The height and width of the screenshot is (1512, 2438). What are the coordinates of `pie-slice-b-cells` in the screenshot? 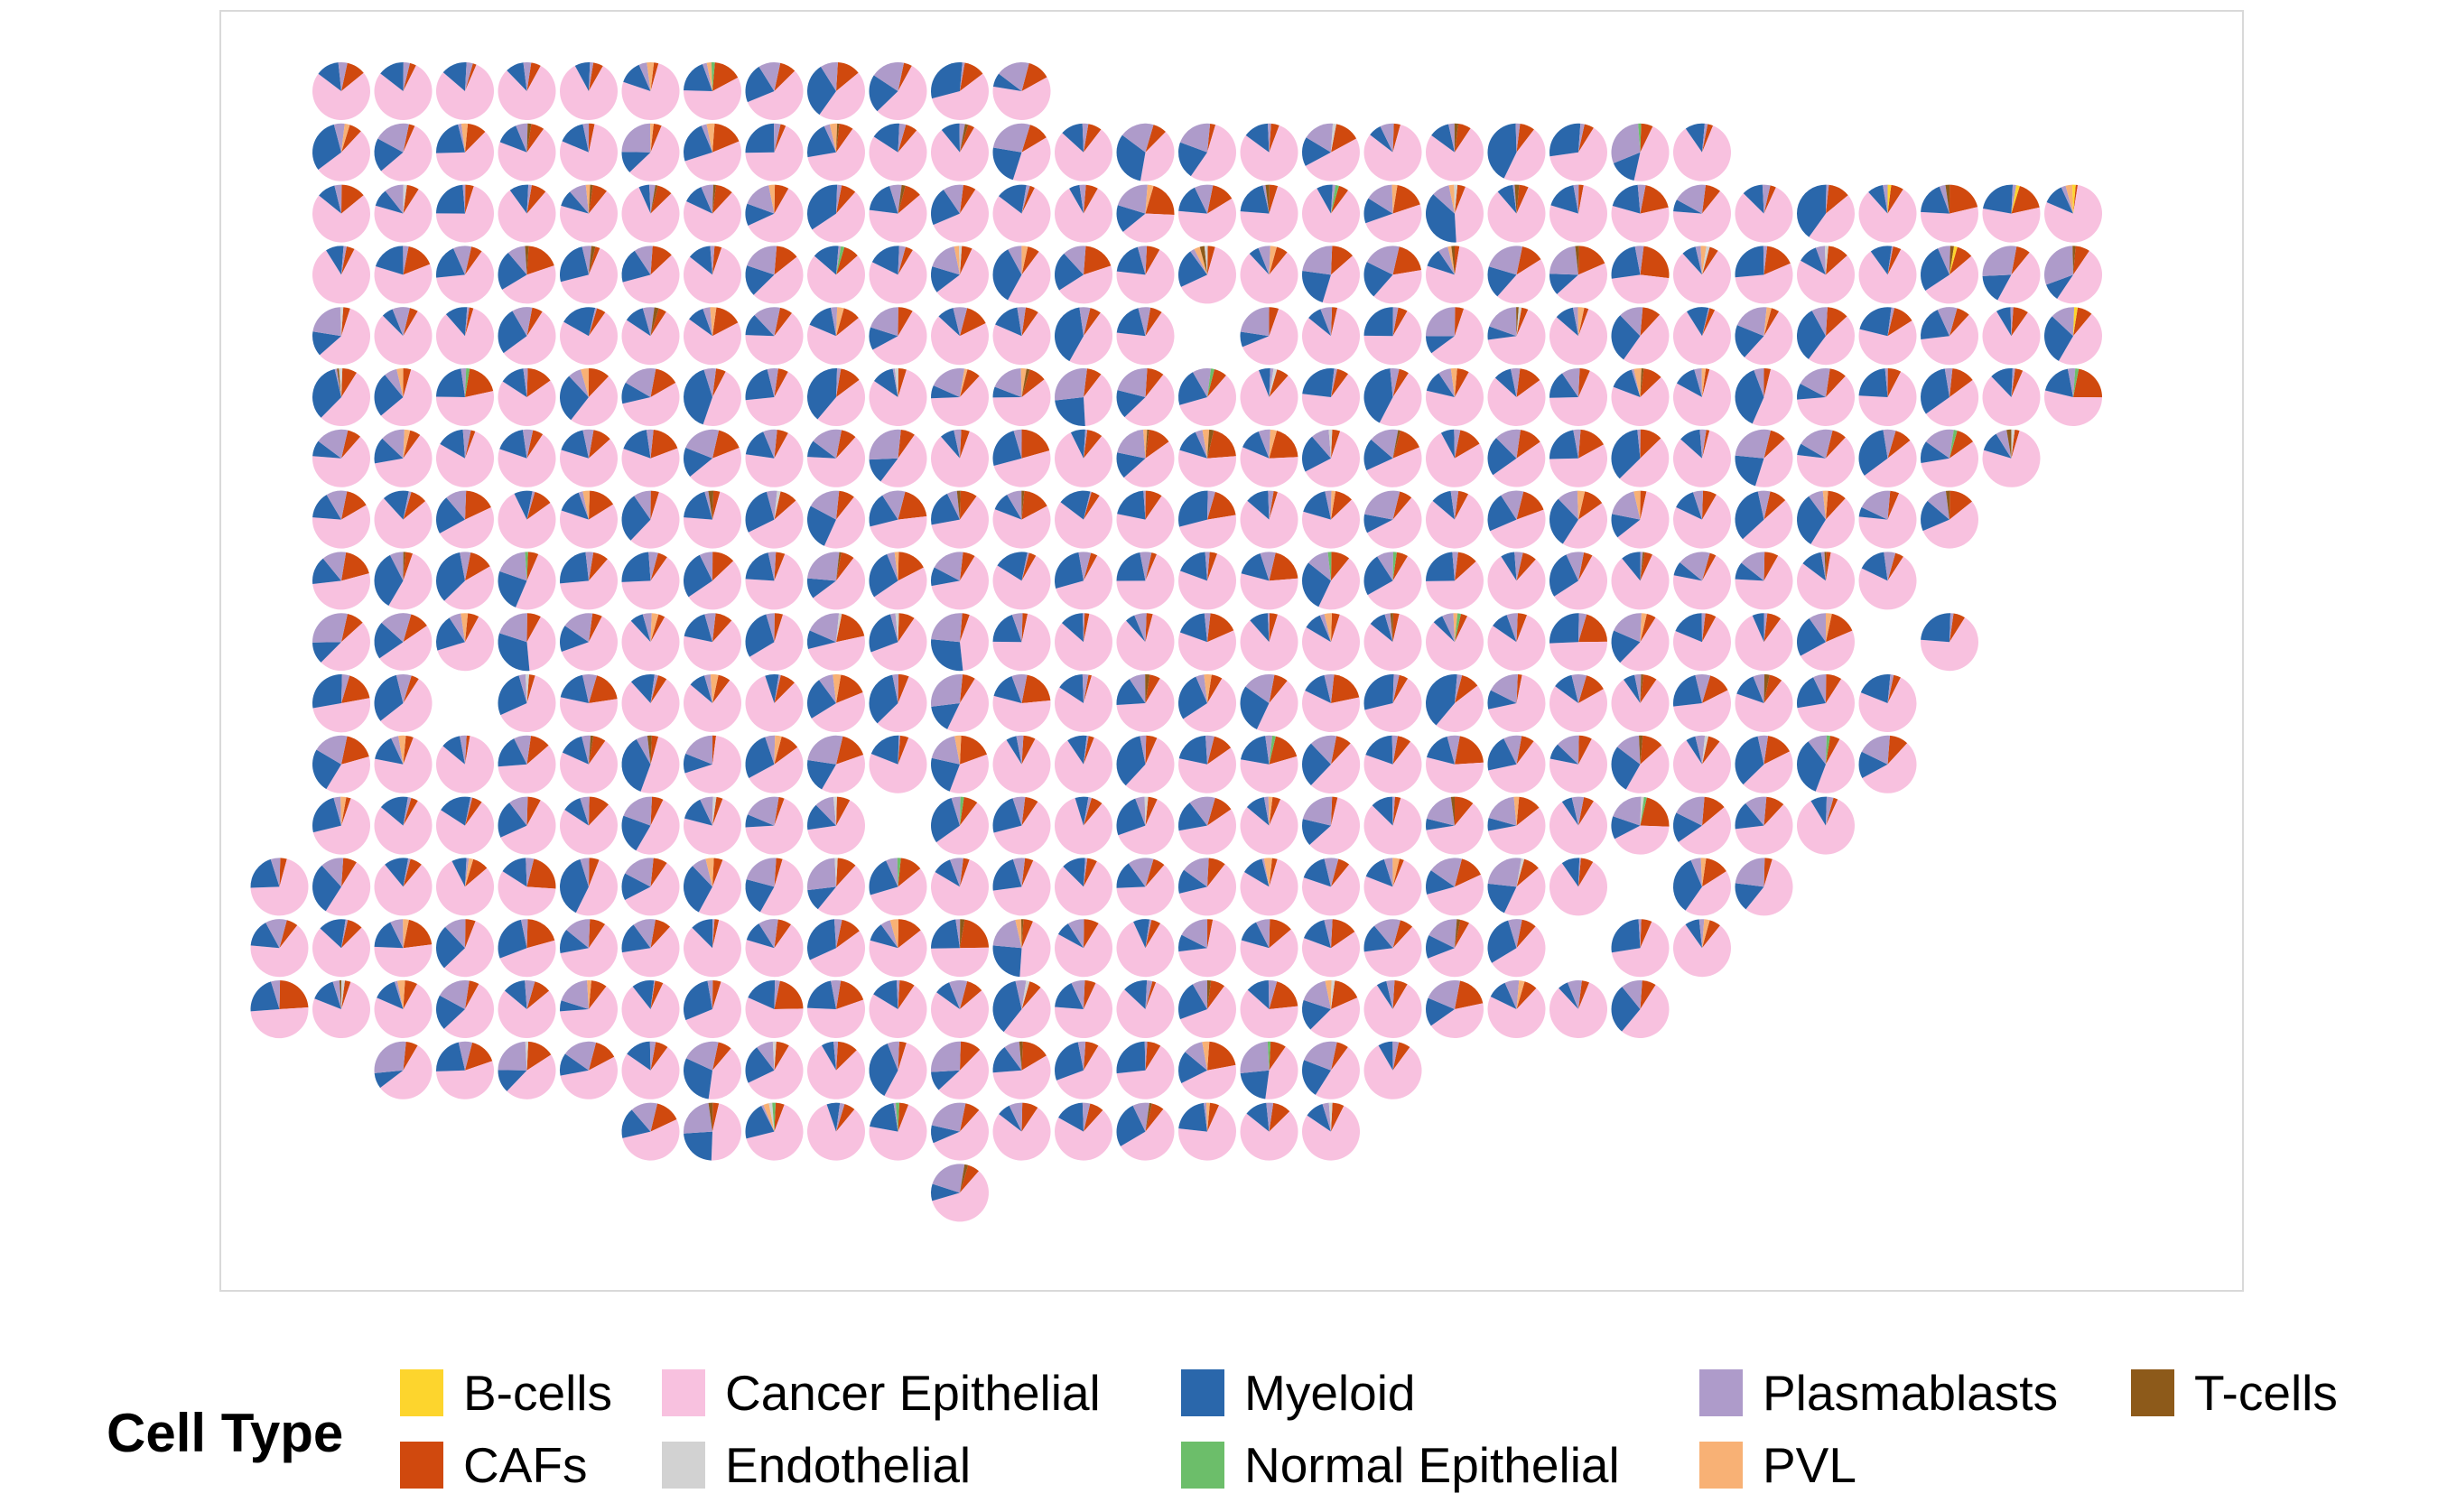 It's located at (1889, 199).